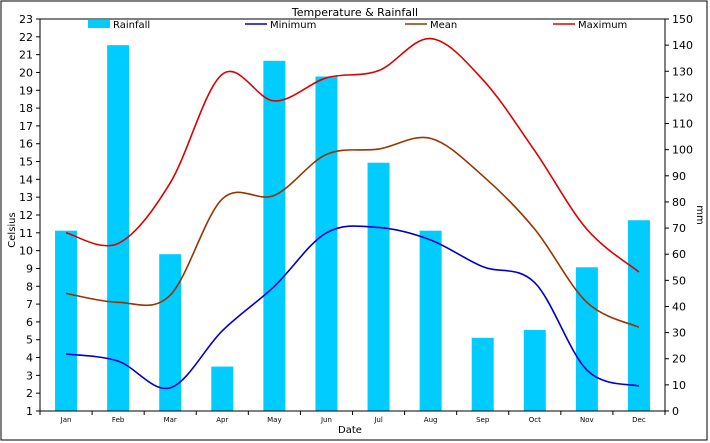 Image resolution: width=710 pixels, height=443 pixels. What do you see at coordinates (26, 126) in the screenshot?
I see `y-tick-label: 17` at bounding box center [26, 126].